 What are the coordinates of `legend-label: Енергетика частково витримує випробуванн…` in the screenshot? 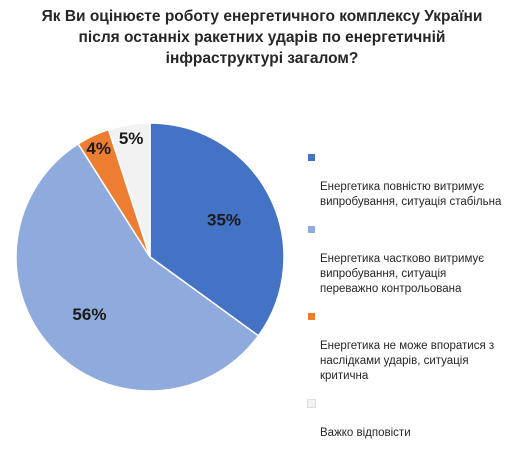 It's located at (402, 274).